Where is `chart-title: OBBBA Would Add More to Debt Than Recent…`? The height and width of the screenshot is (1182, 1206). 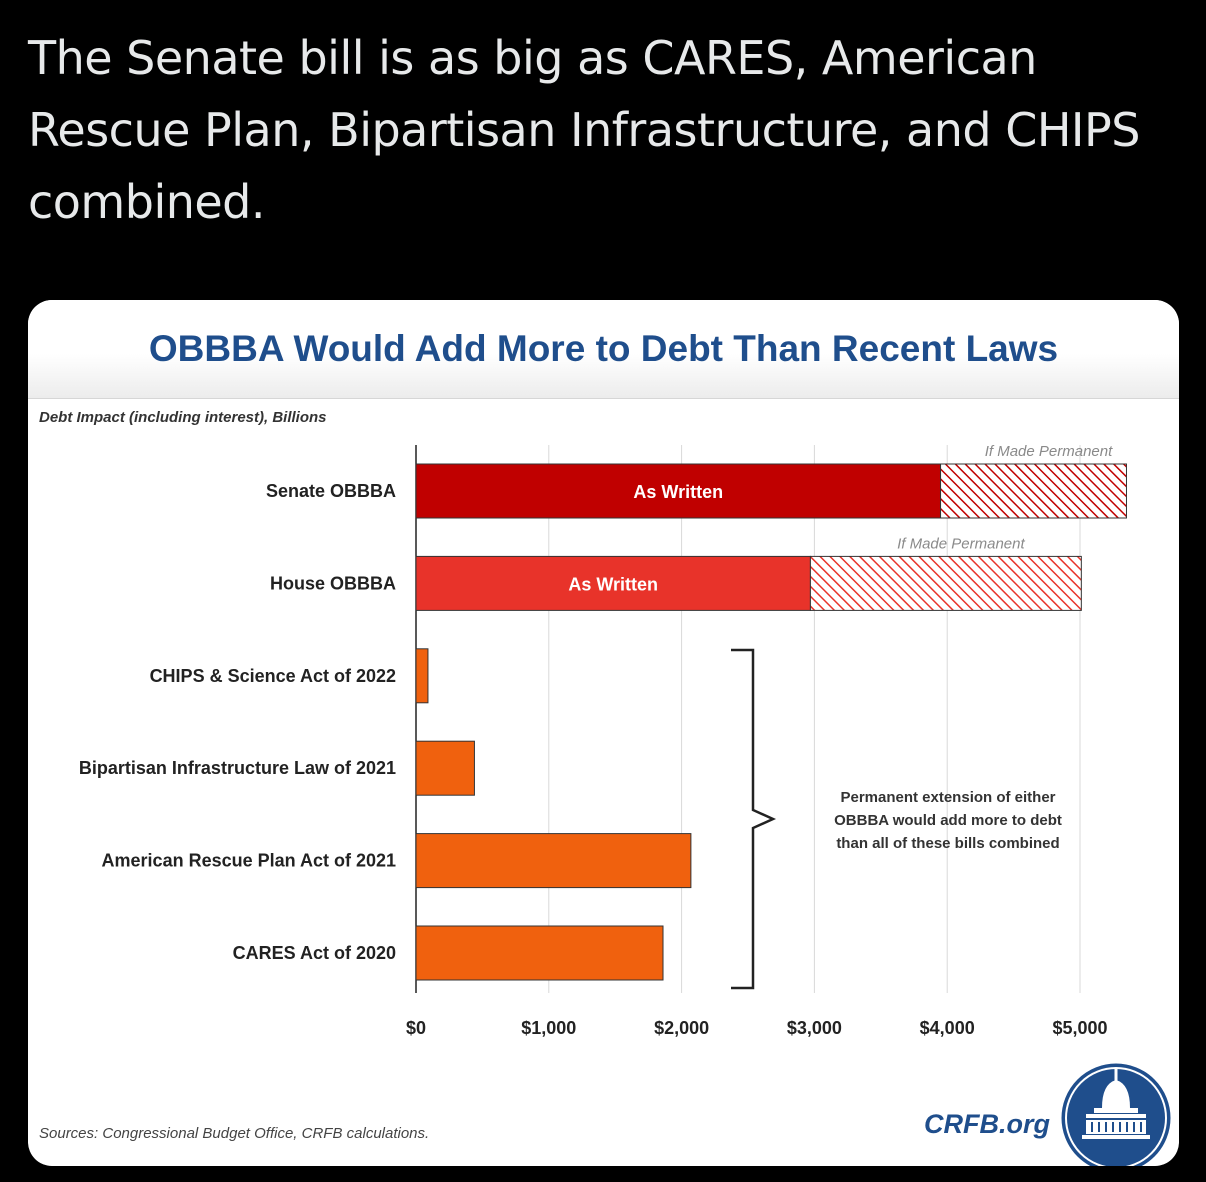
chart-title: OBBBA Would Add More to Debt Than Recent… is located at coordinates (603, 348).